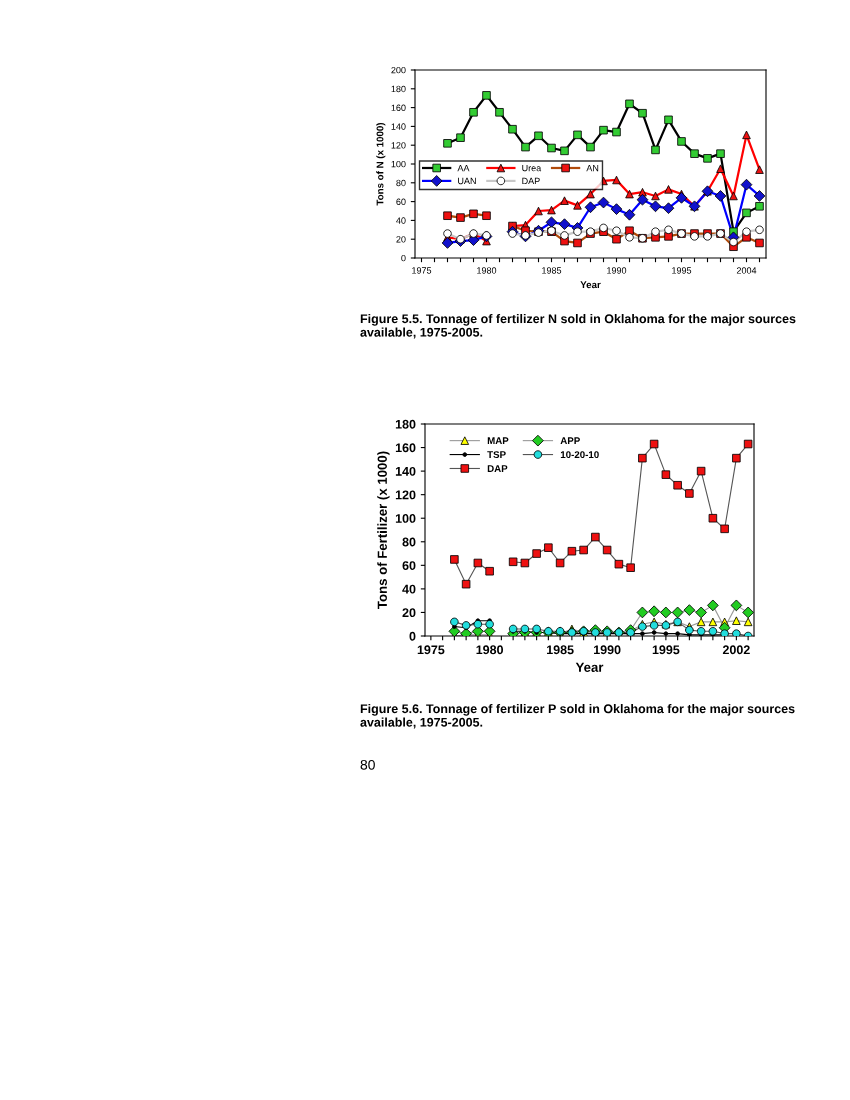  I want to click on legend-label: Urea, so click(532, 168).